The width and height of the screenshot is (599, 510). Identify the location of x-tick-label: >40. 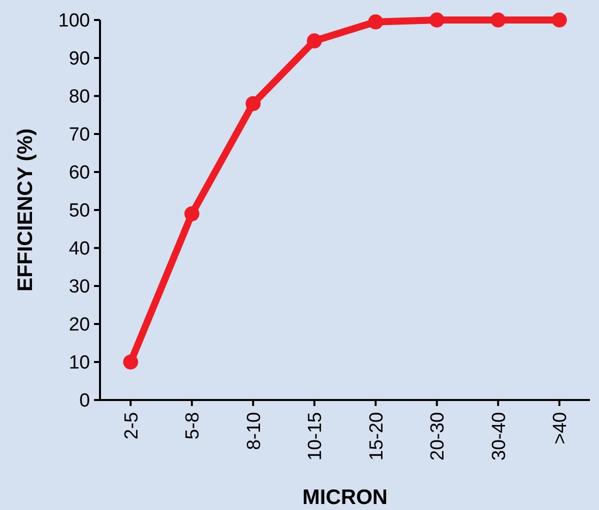
(561, 428).